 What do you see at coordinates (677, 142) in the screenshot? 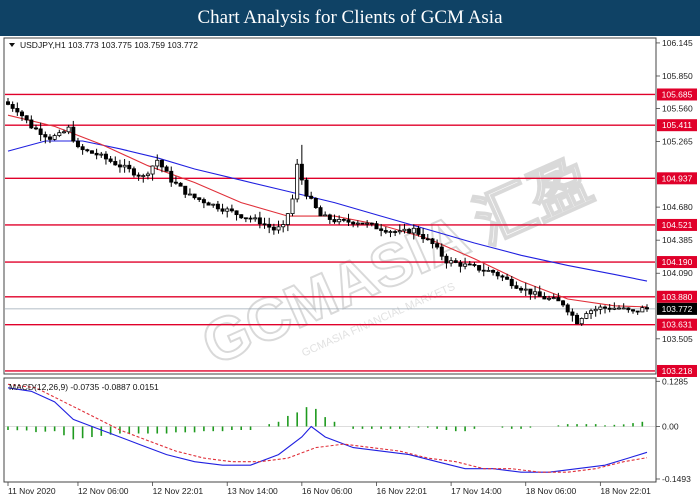
I see `y-tick-label: 105.265` at bounding box center [677, 142].